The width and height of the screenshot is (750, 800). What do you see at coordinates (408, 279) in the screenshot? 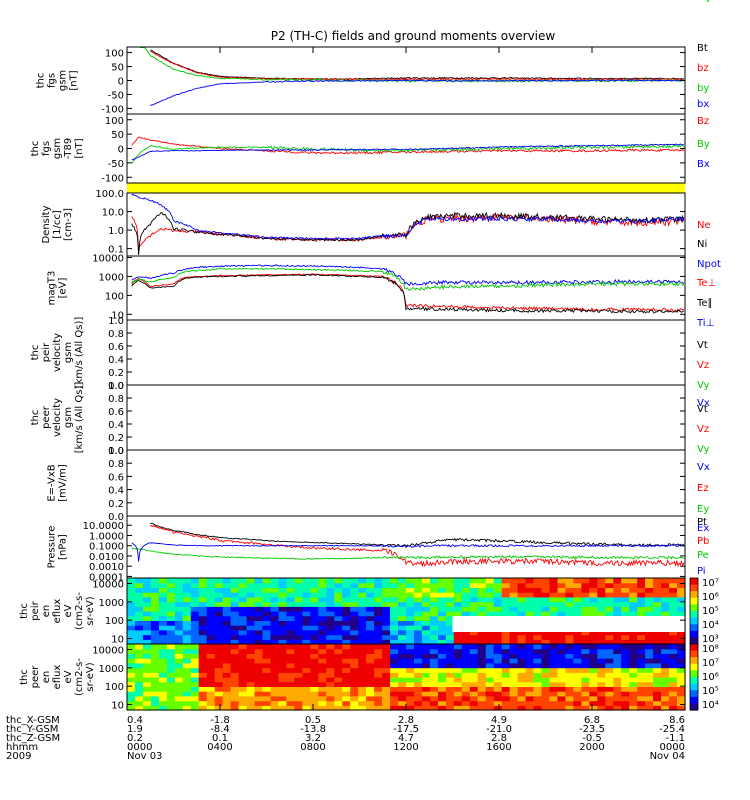
I see `series-Ti∥-line` at bounding box center [408, 279].